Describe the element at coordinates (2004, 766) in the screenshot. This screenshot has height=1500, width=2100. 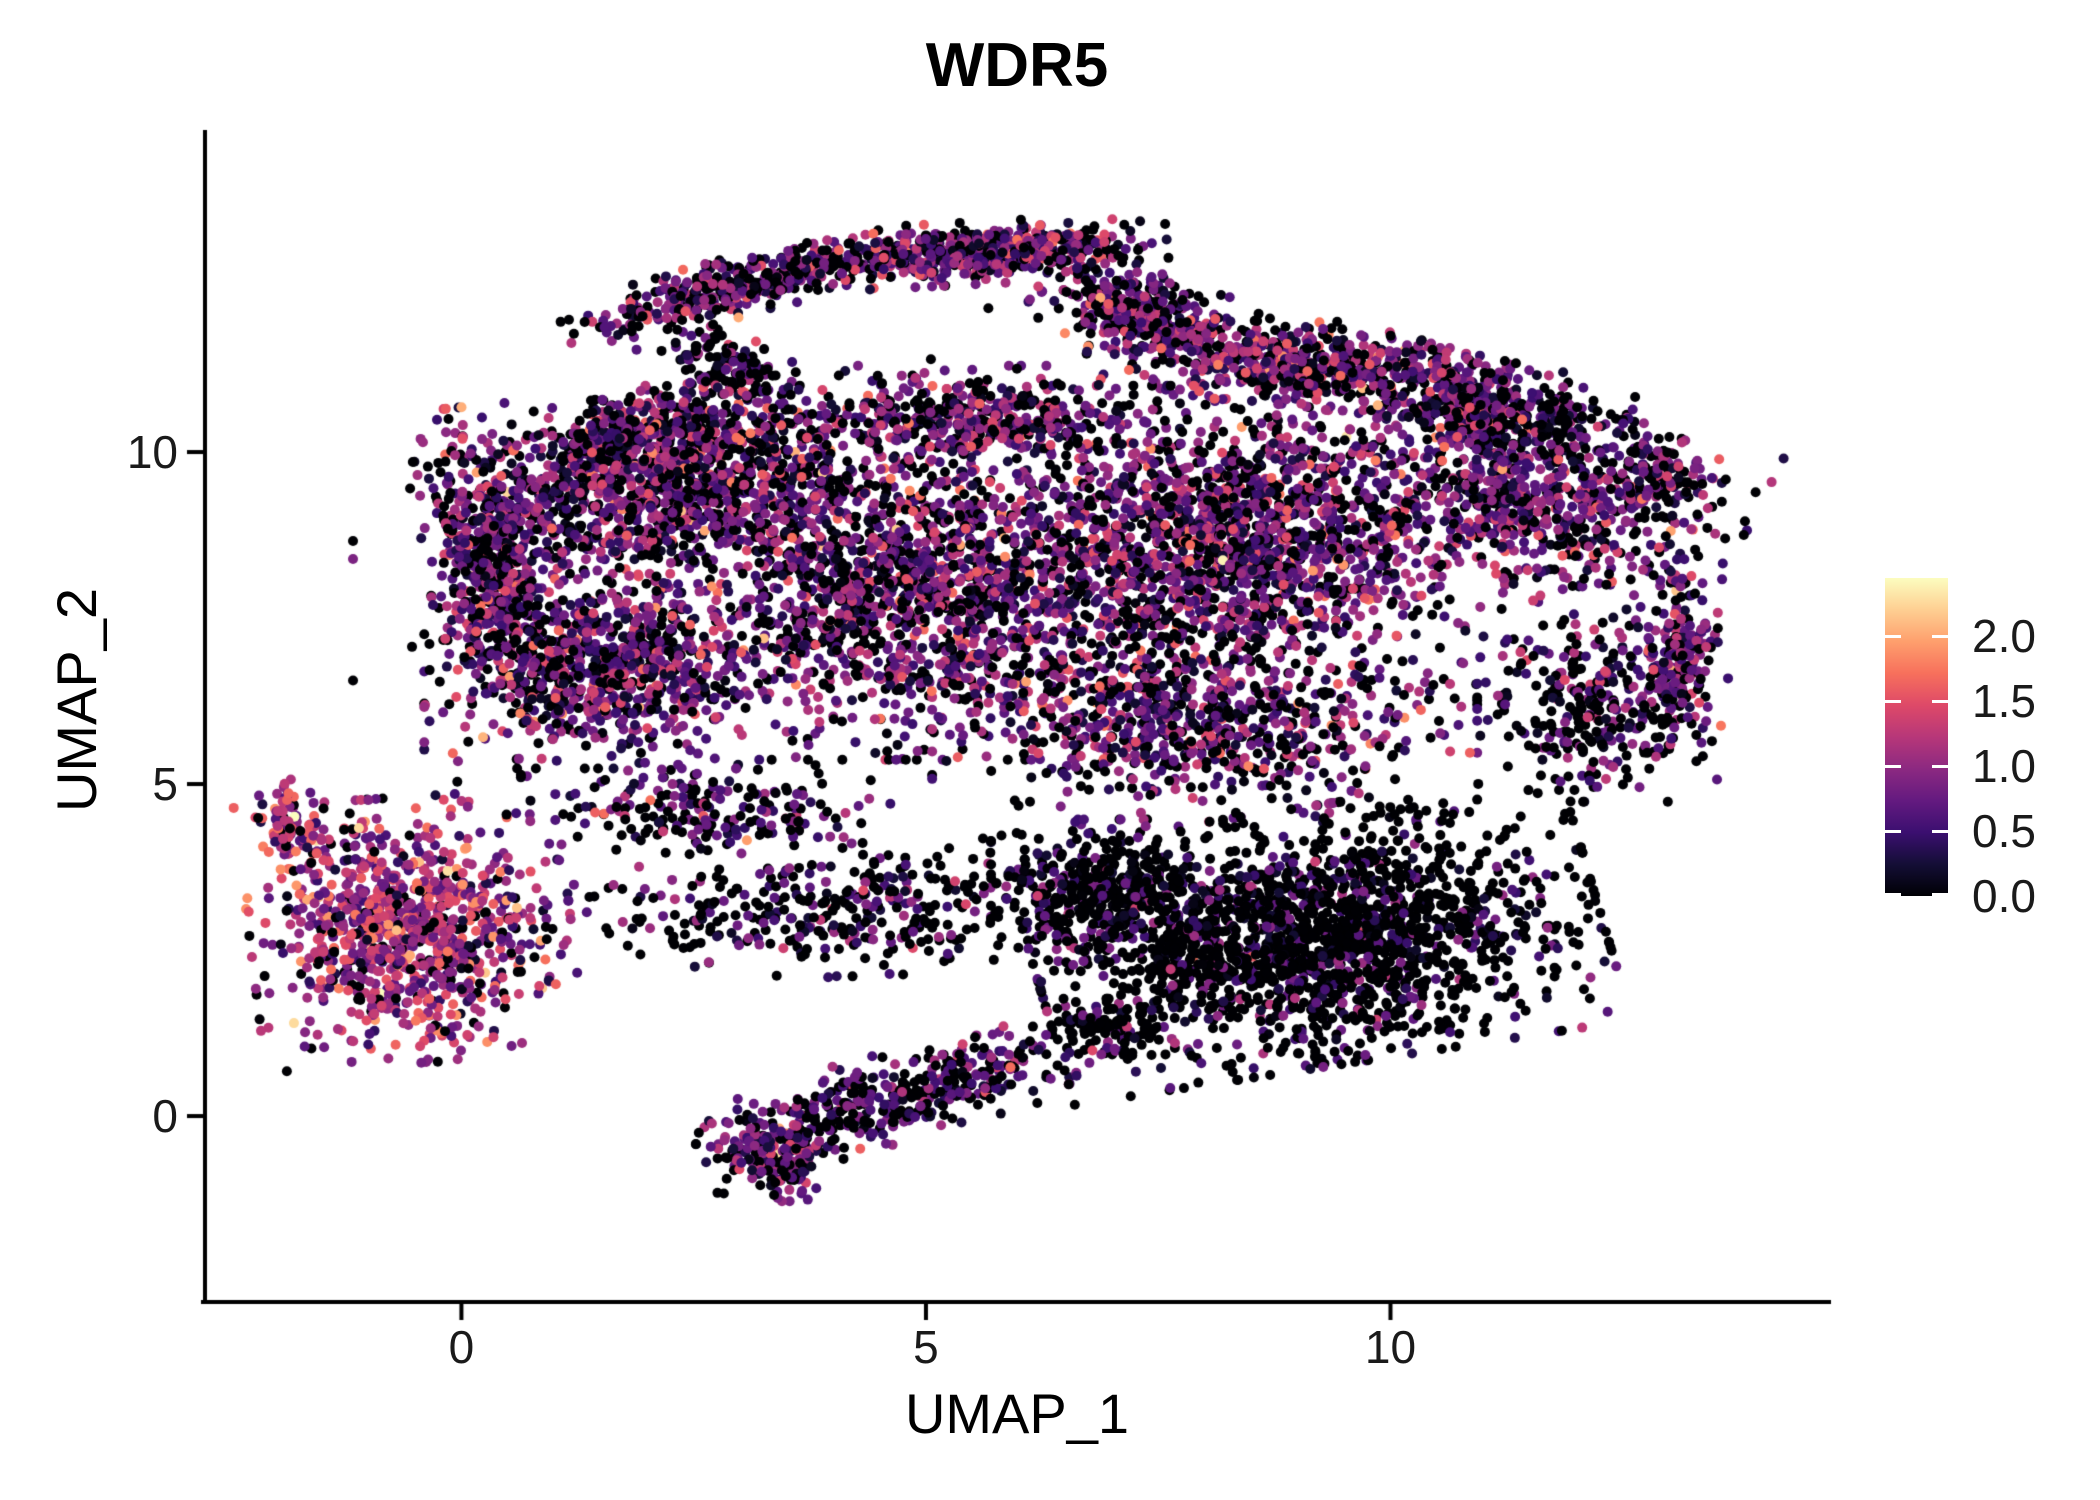
I see `colorbar-label-1.0: 1.0` at that location.